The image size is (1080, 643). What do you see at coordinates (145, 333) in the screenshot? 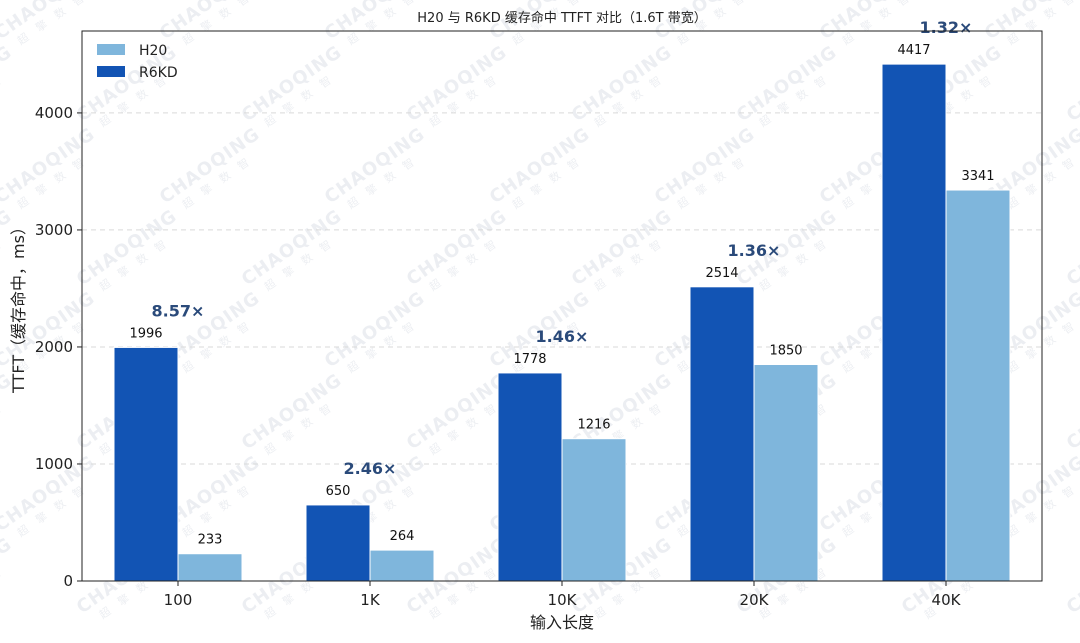
I see `bar-value-label: 1996` at bounding box center [145, 333].